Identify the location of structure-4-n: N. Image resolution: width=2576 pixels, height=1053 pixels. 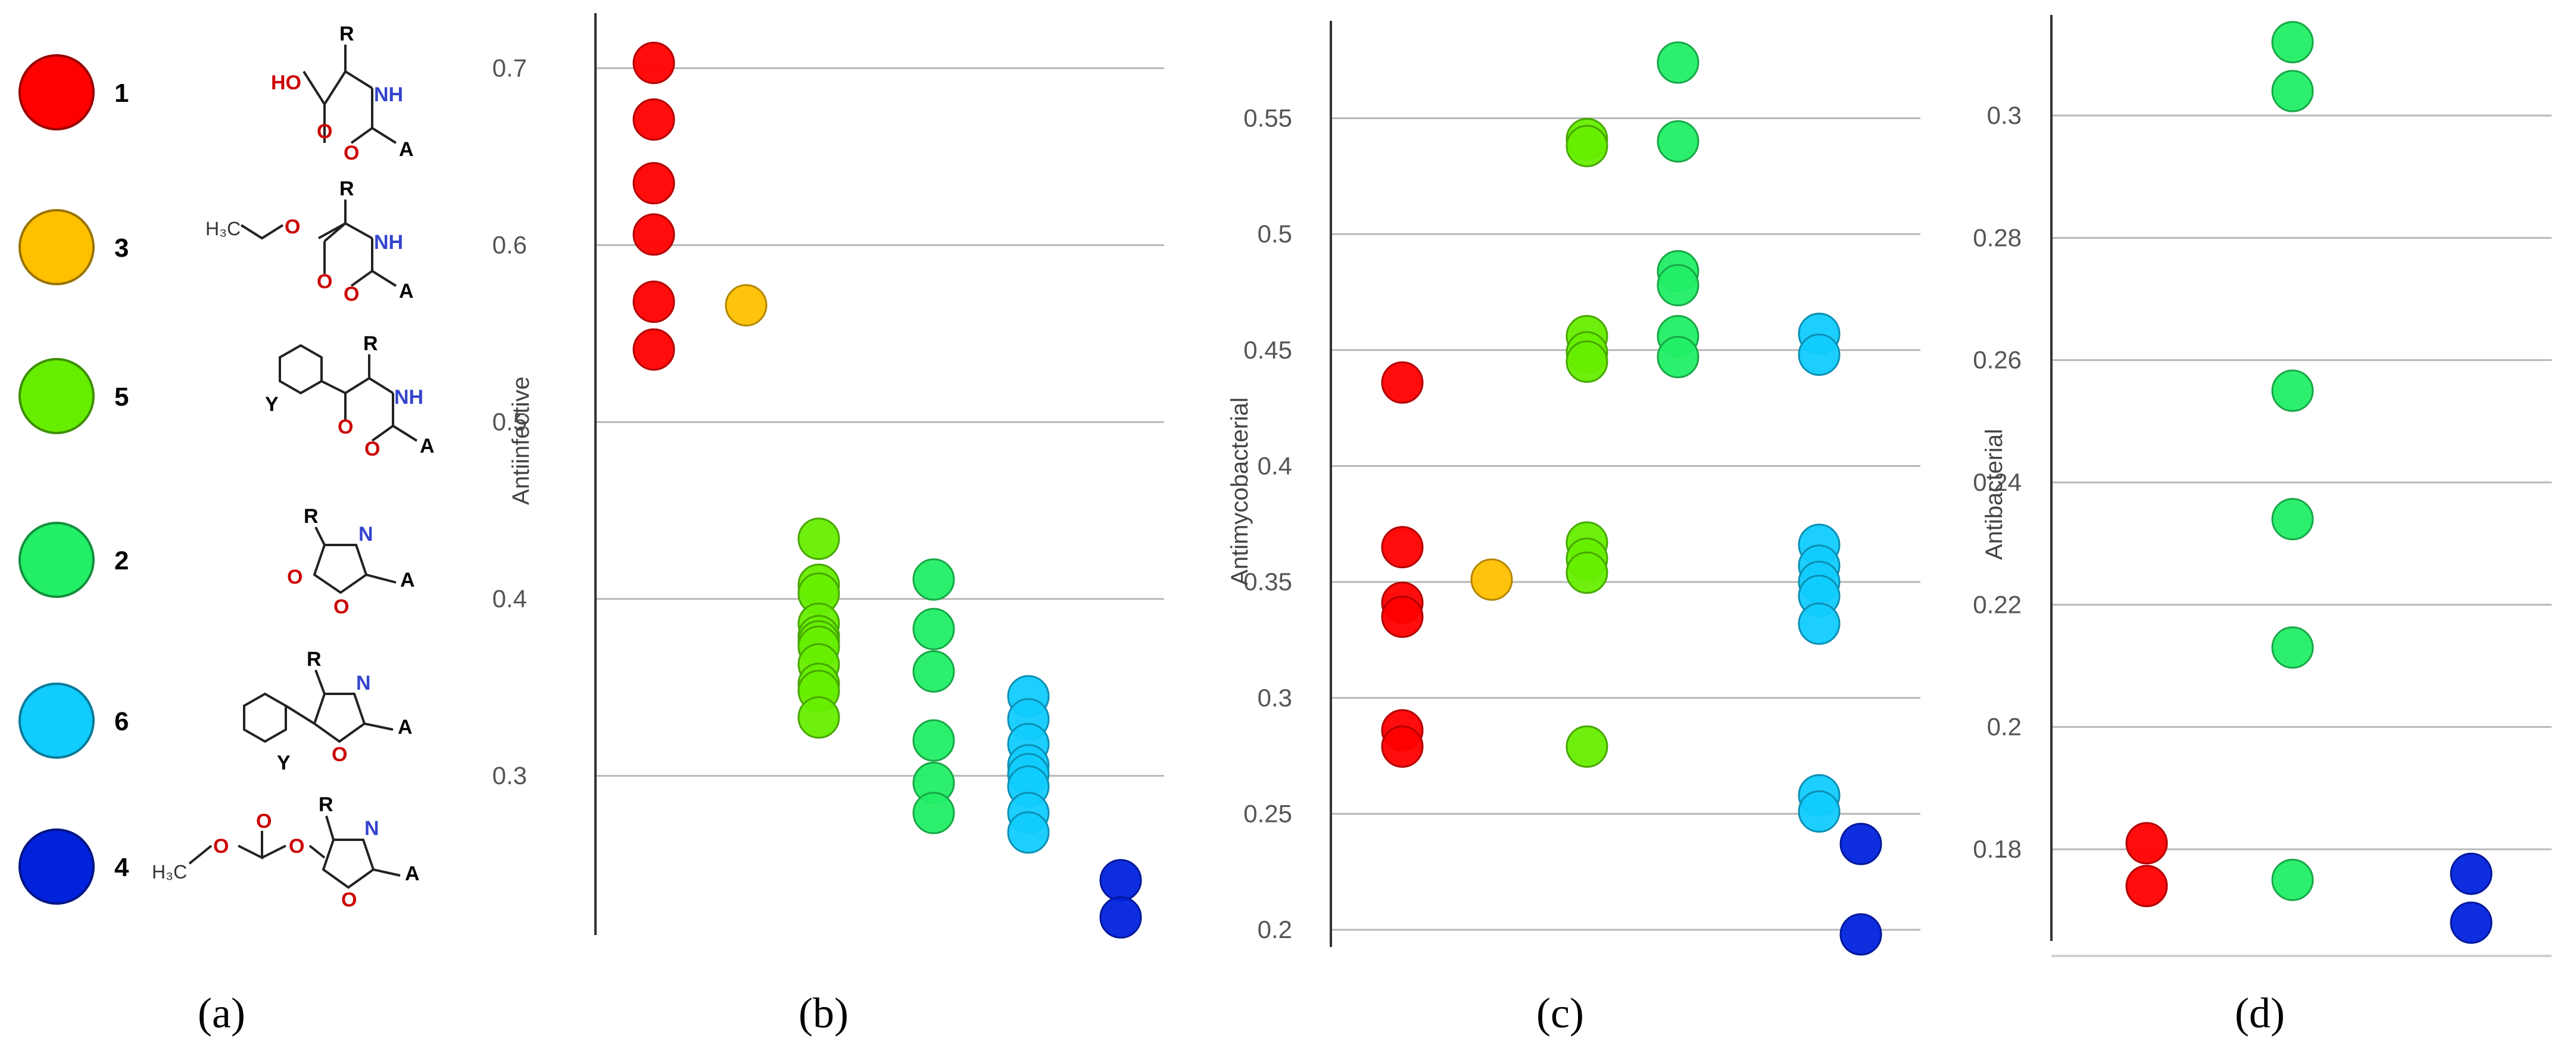
(372, 828).